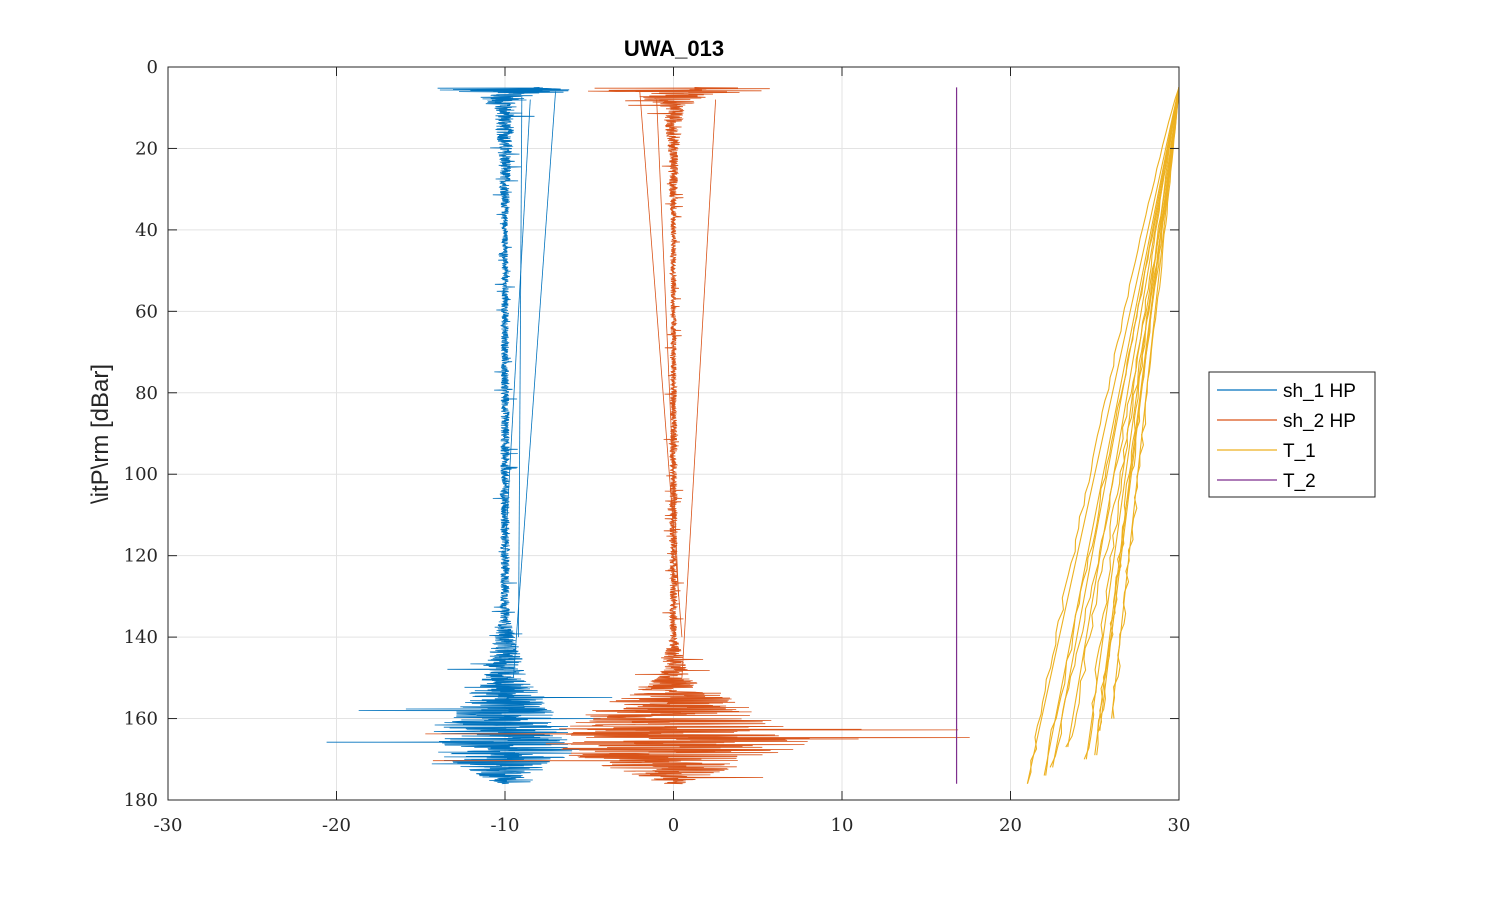  I want to click on y-axis-label: \itP\rm [dBar], so click(100, 434).